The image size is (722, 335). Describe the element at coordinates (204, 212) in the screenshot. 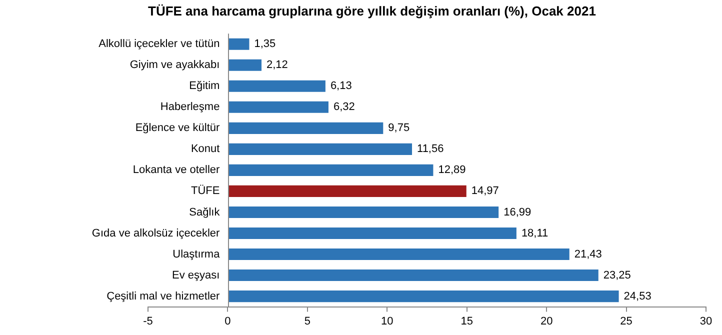

I see `y-tick-label: Sağlık` at that location.